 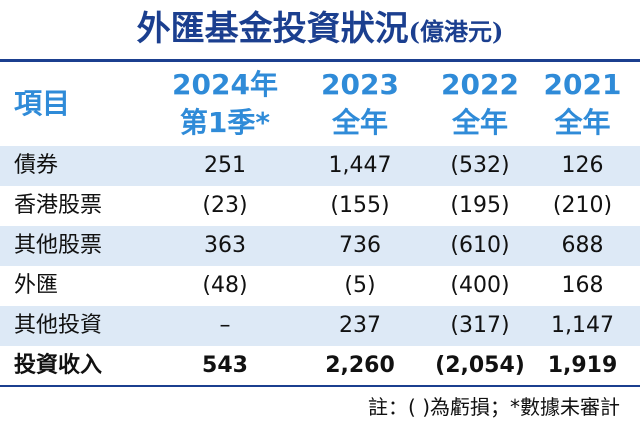 I want to click on cell-2023: (5), so click(x=360, y=285).